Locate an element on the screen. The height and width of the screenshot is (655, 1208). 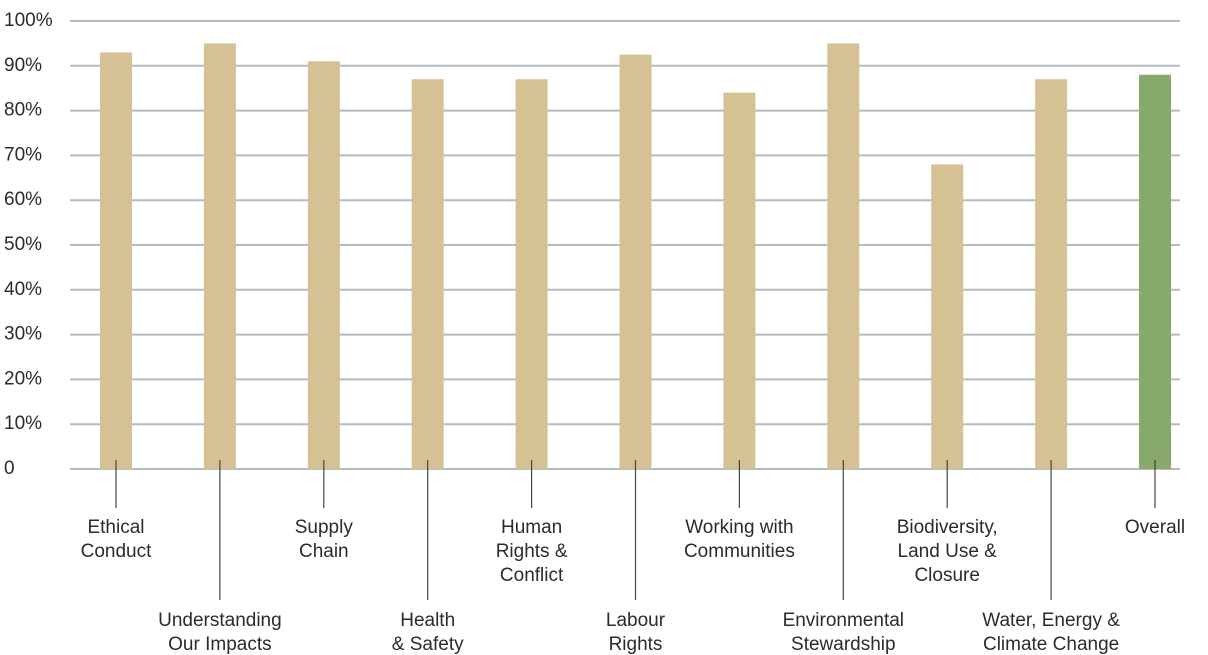
y-tick-label: 0 is located at coordinates (9, 468).